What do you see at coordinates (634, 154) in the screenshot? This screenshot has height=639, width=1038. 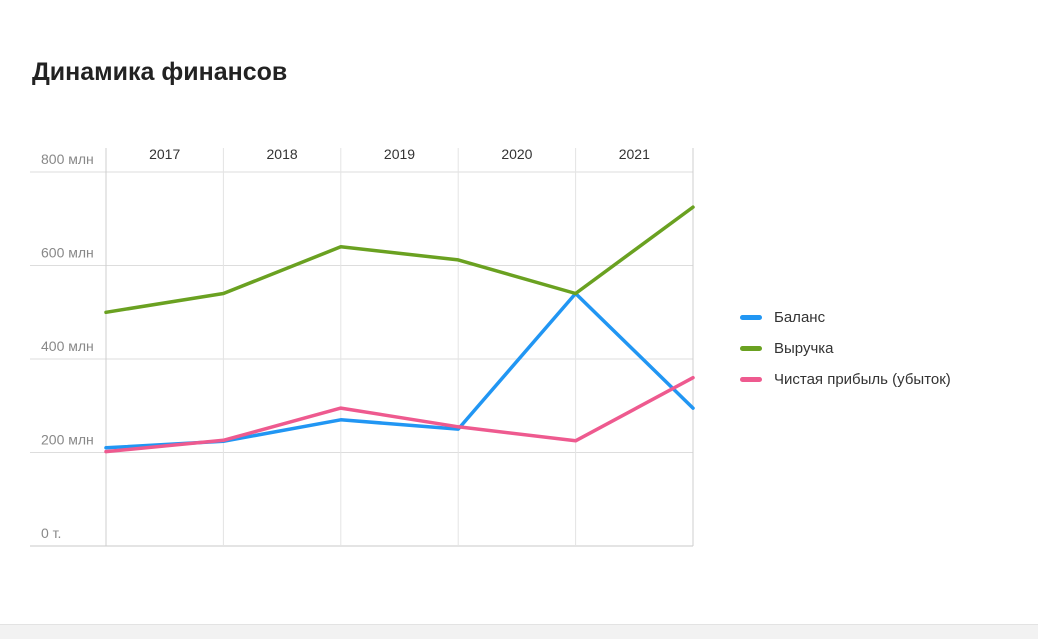 I see `x-tick-label: 2021` at bounding box center [634, 154].